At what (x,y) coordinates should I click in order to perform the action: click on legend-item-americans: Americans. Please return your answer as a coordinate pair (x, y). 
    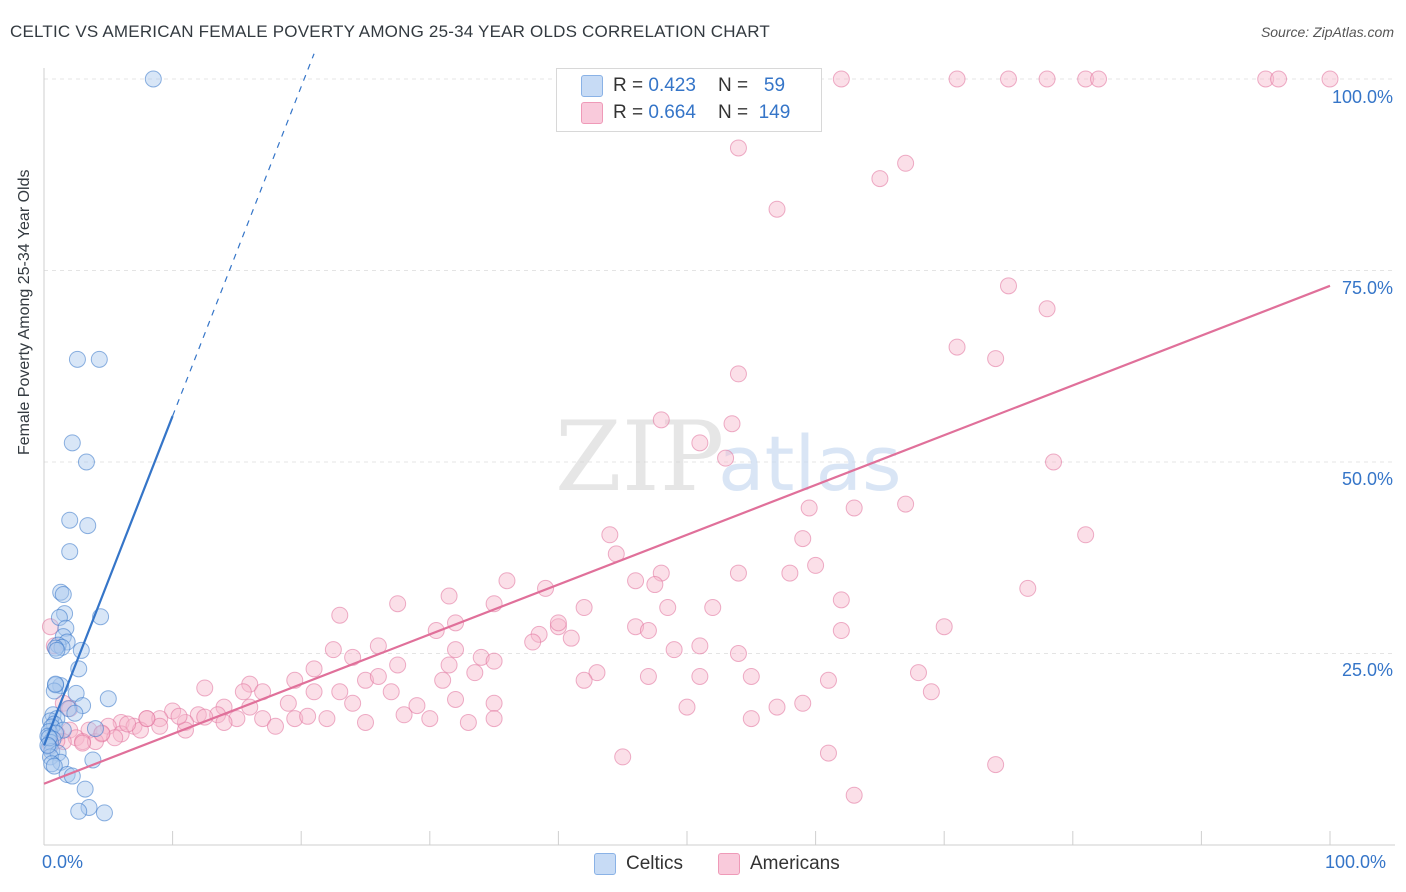
    Looking at the image, I should click on (779, 864).